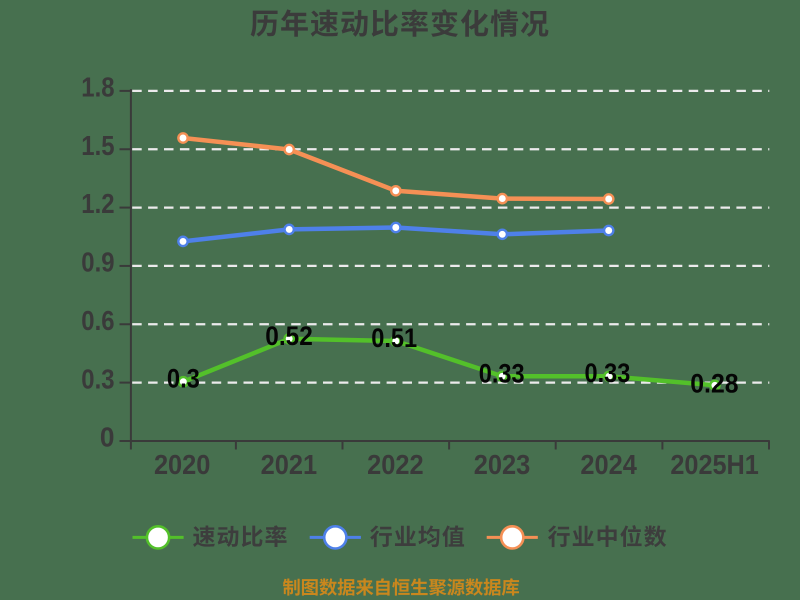 This screenshot has width=800, height=600. What do you see at coordinates (502, 464) in the screenshot?
I see `svg-text: 2023` at bounding box center [502, 464].